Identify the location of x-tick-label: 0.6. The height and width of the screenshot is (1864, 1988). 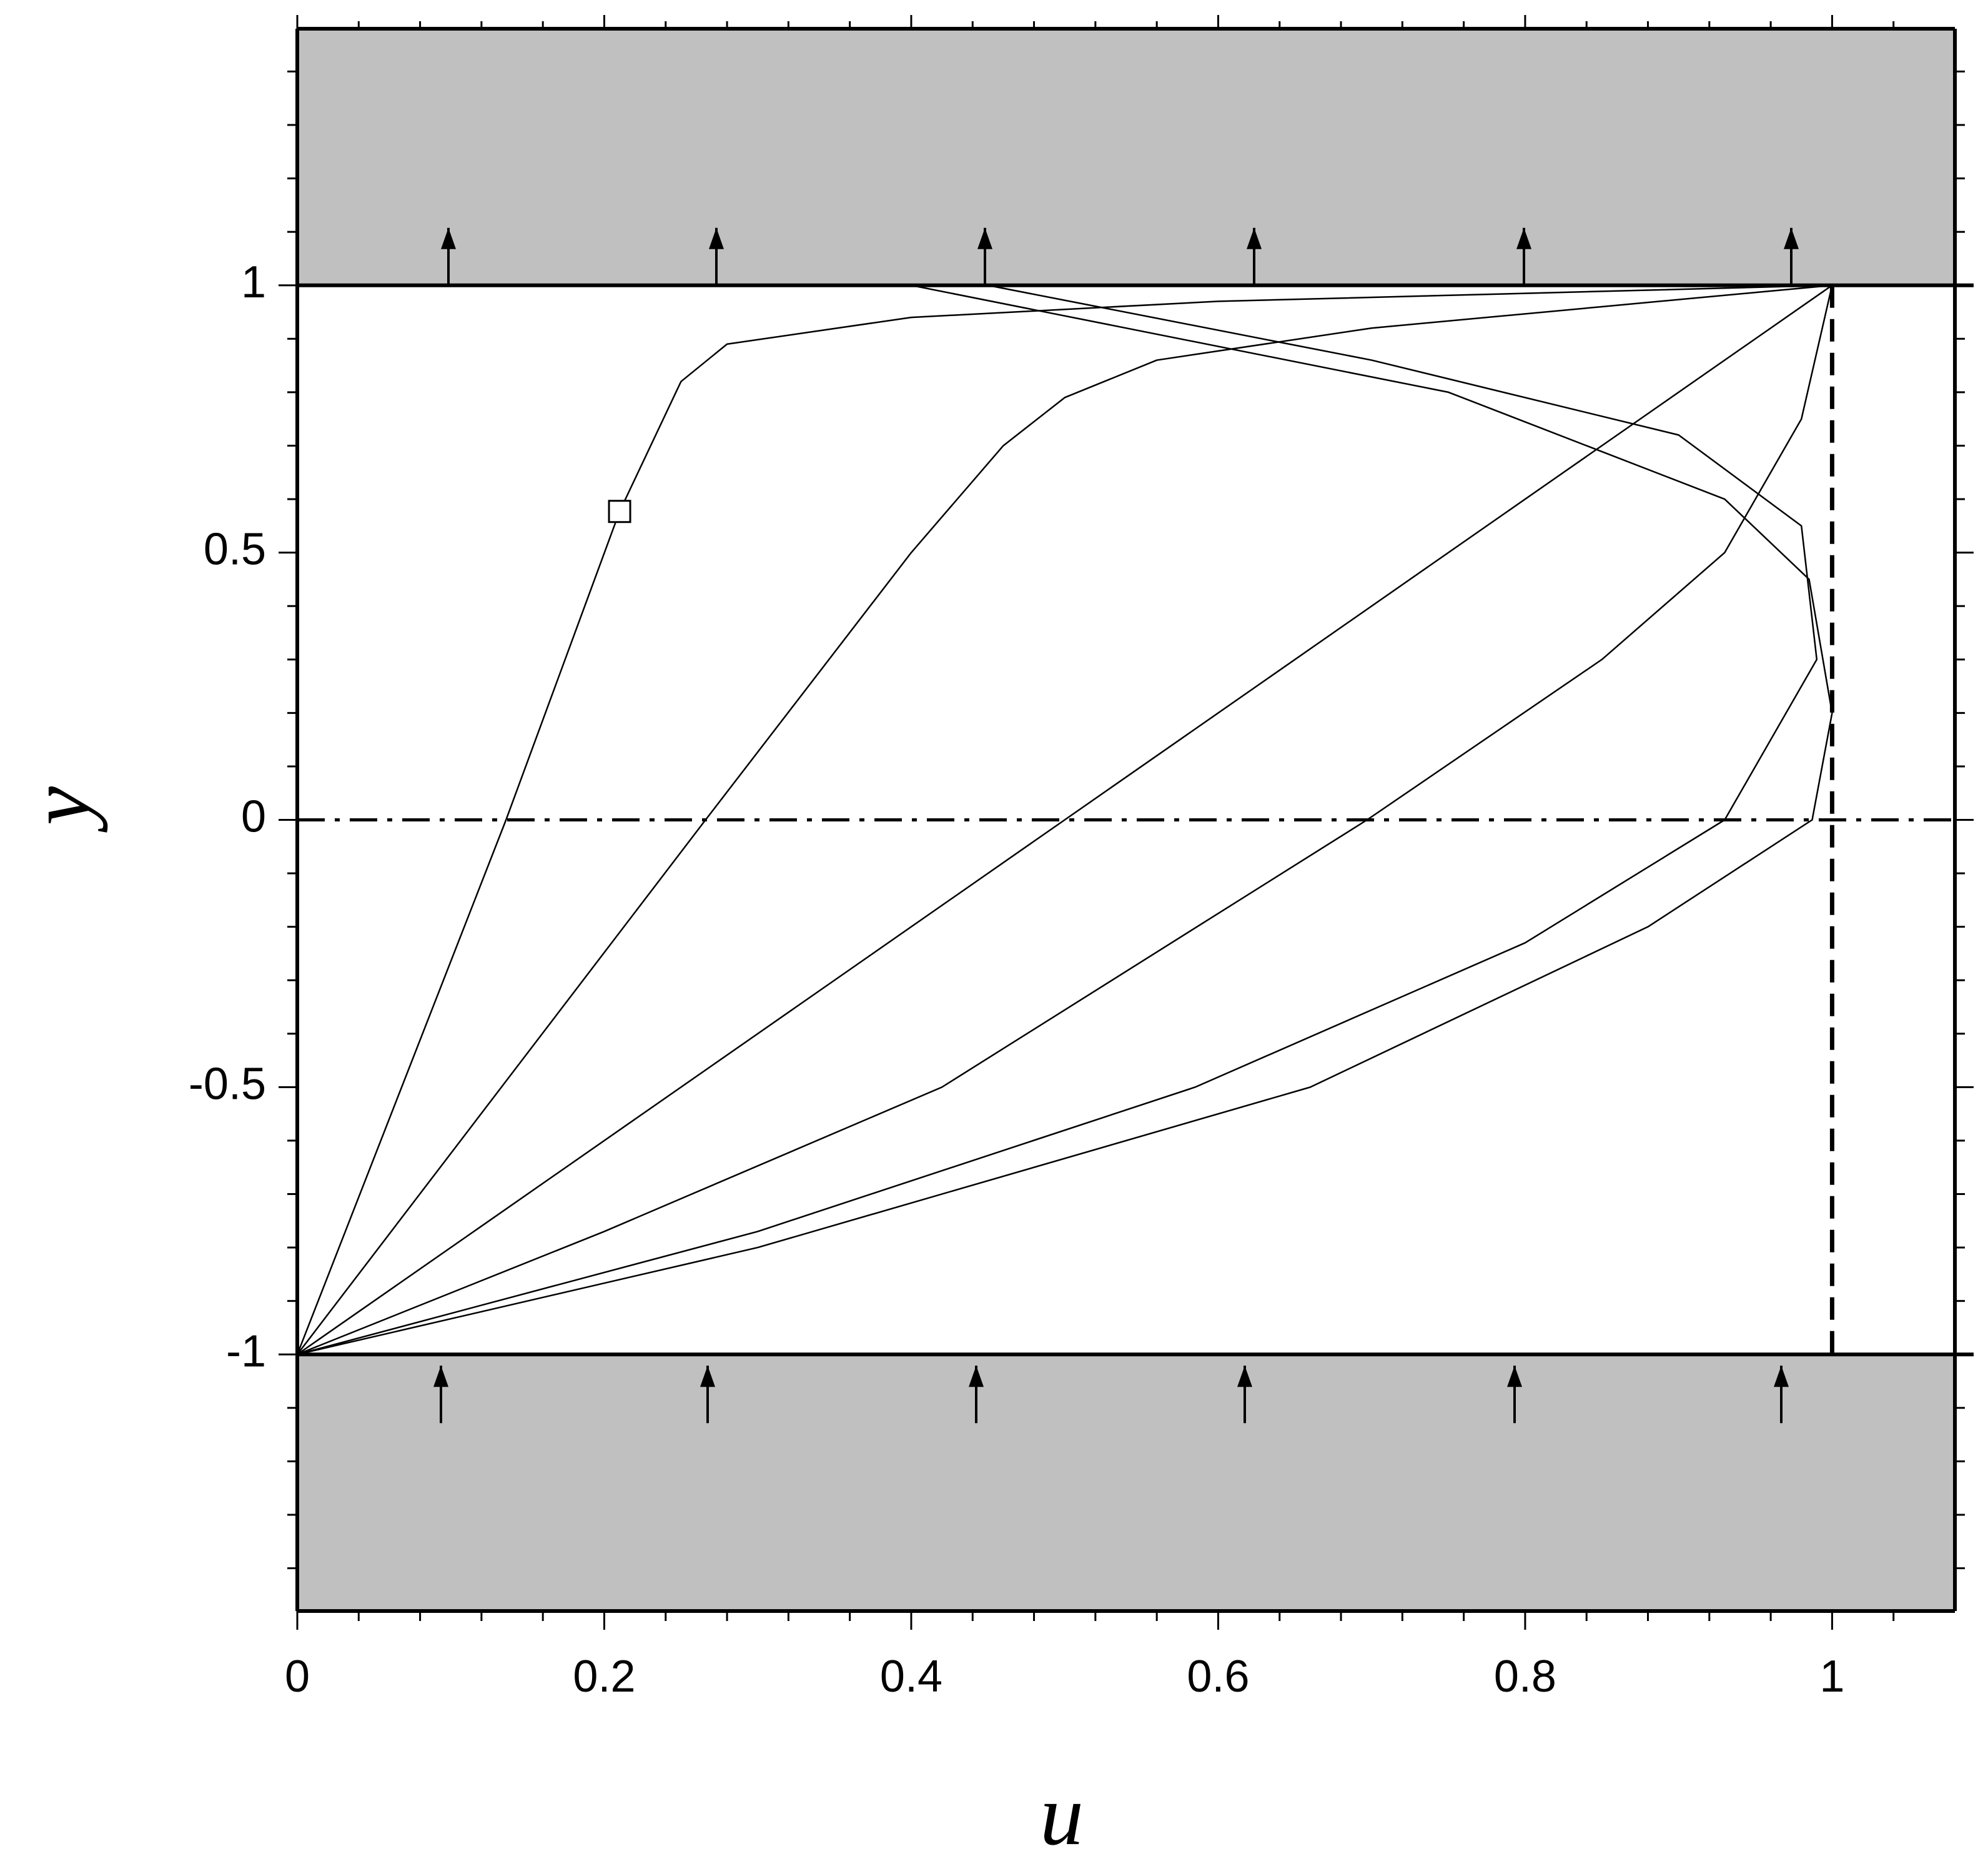
(1218, 1677).